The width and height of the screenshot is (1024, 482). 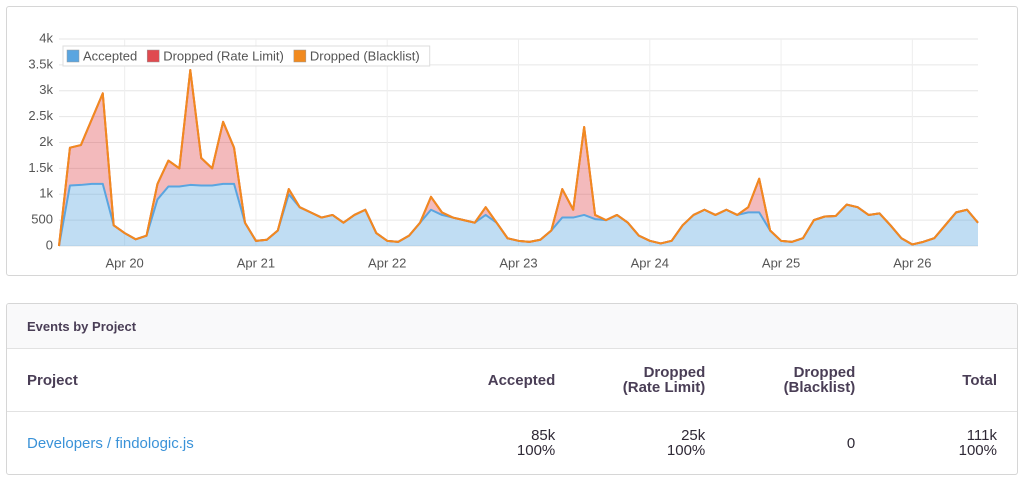 What do you see at coordinates (912, 262) in the screenshot?
I see `x-tick-label: Apr 26` at bounding box center [912, 262].